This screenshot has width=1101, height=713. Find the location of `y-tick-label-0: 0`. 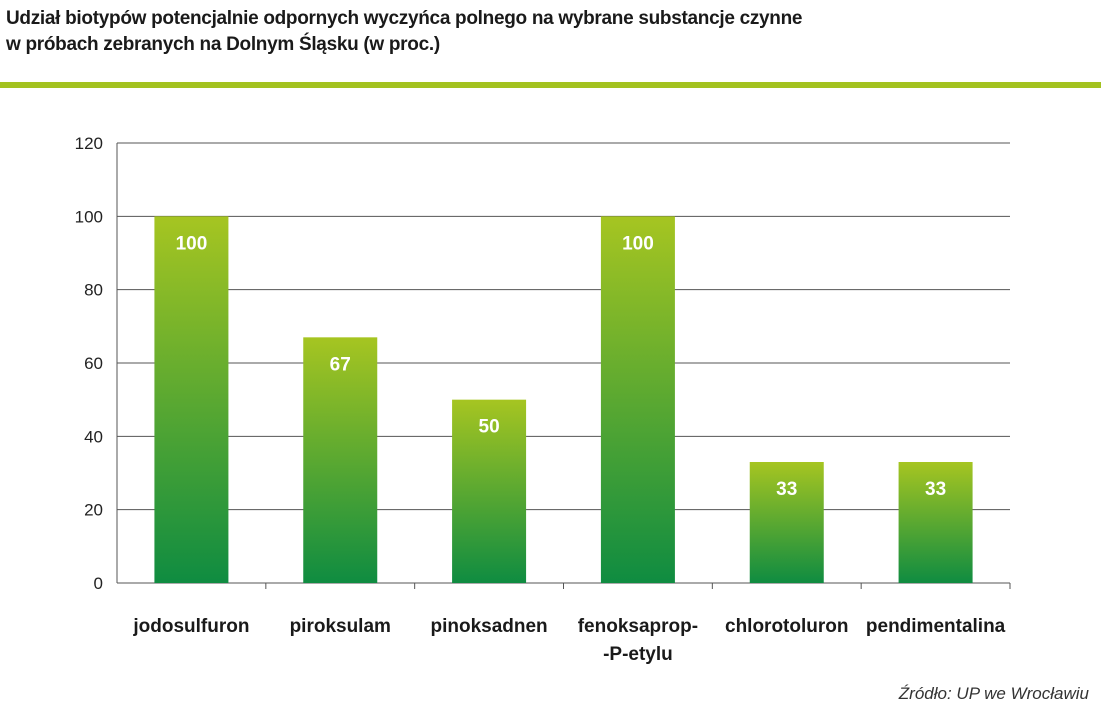

y-tick-label-0: 0 is located at coordinates (98, 583).